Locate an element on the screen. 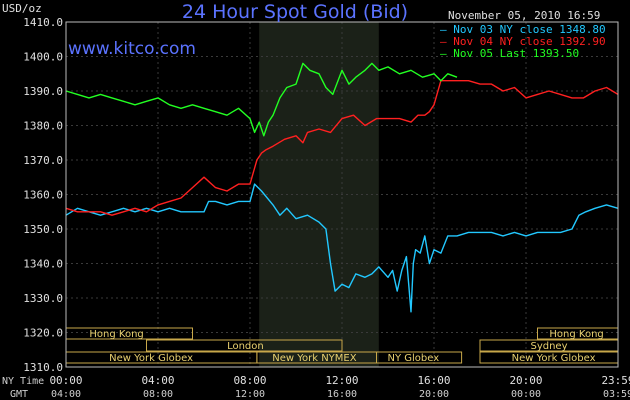 Image resolution: width=630 pixels, height=400 pixels. x-tick-ny: 12:00 is located at coordinates (341, 380).